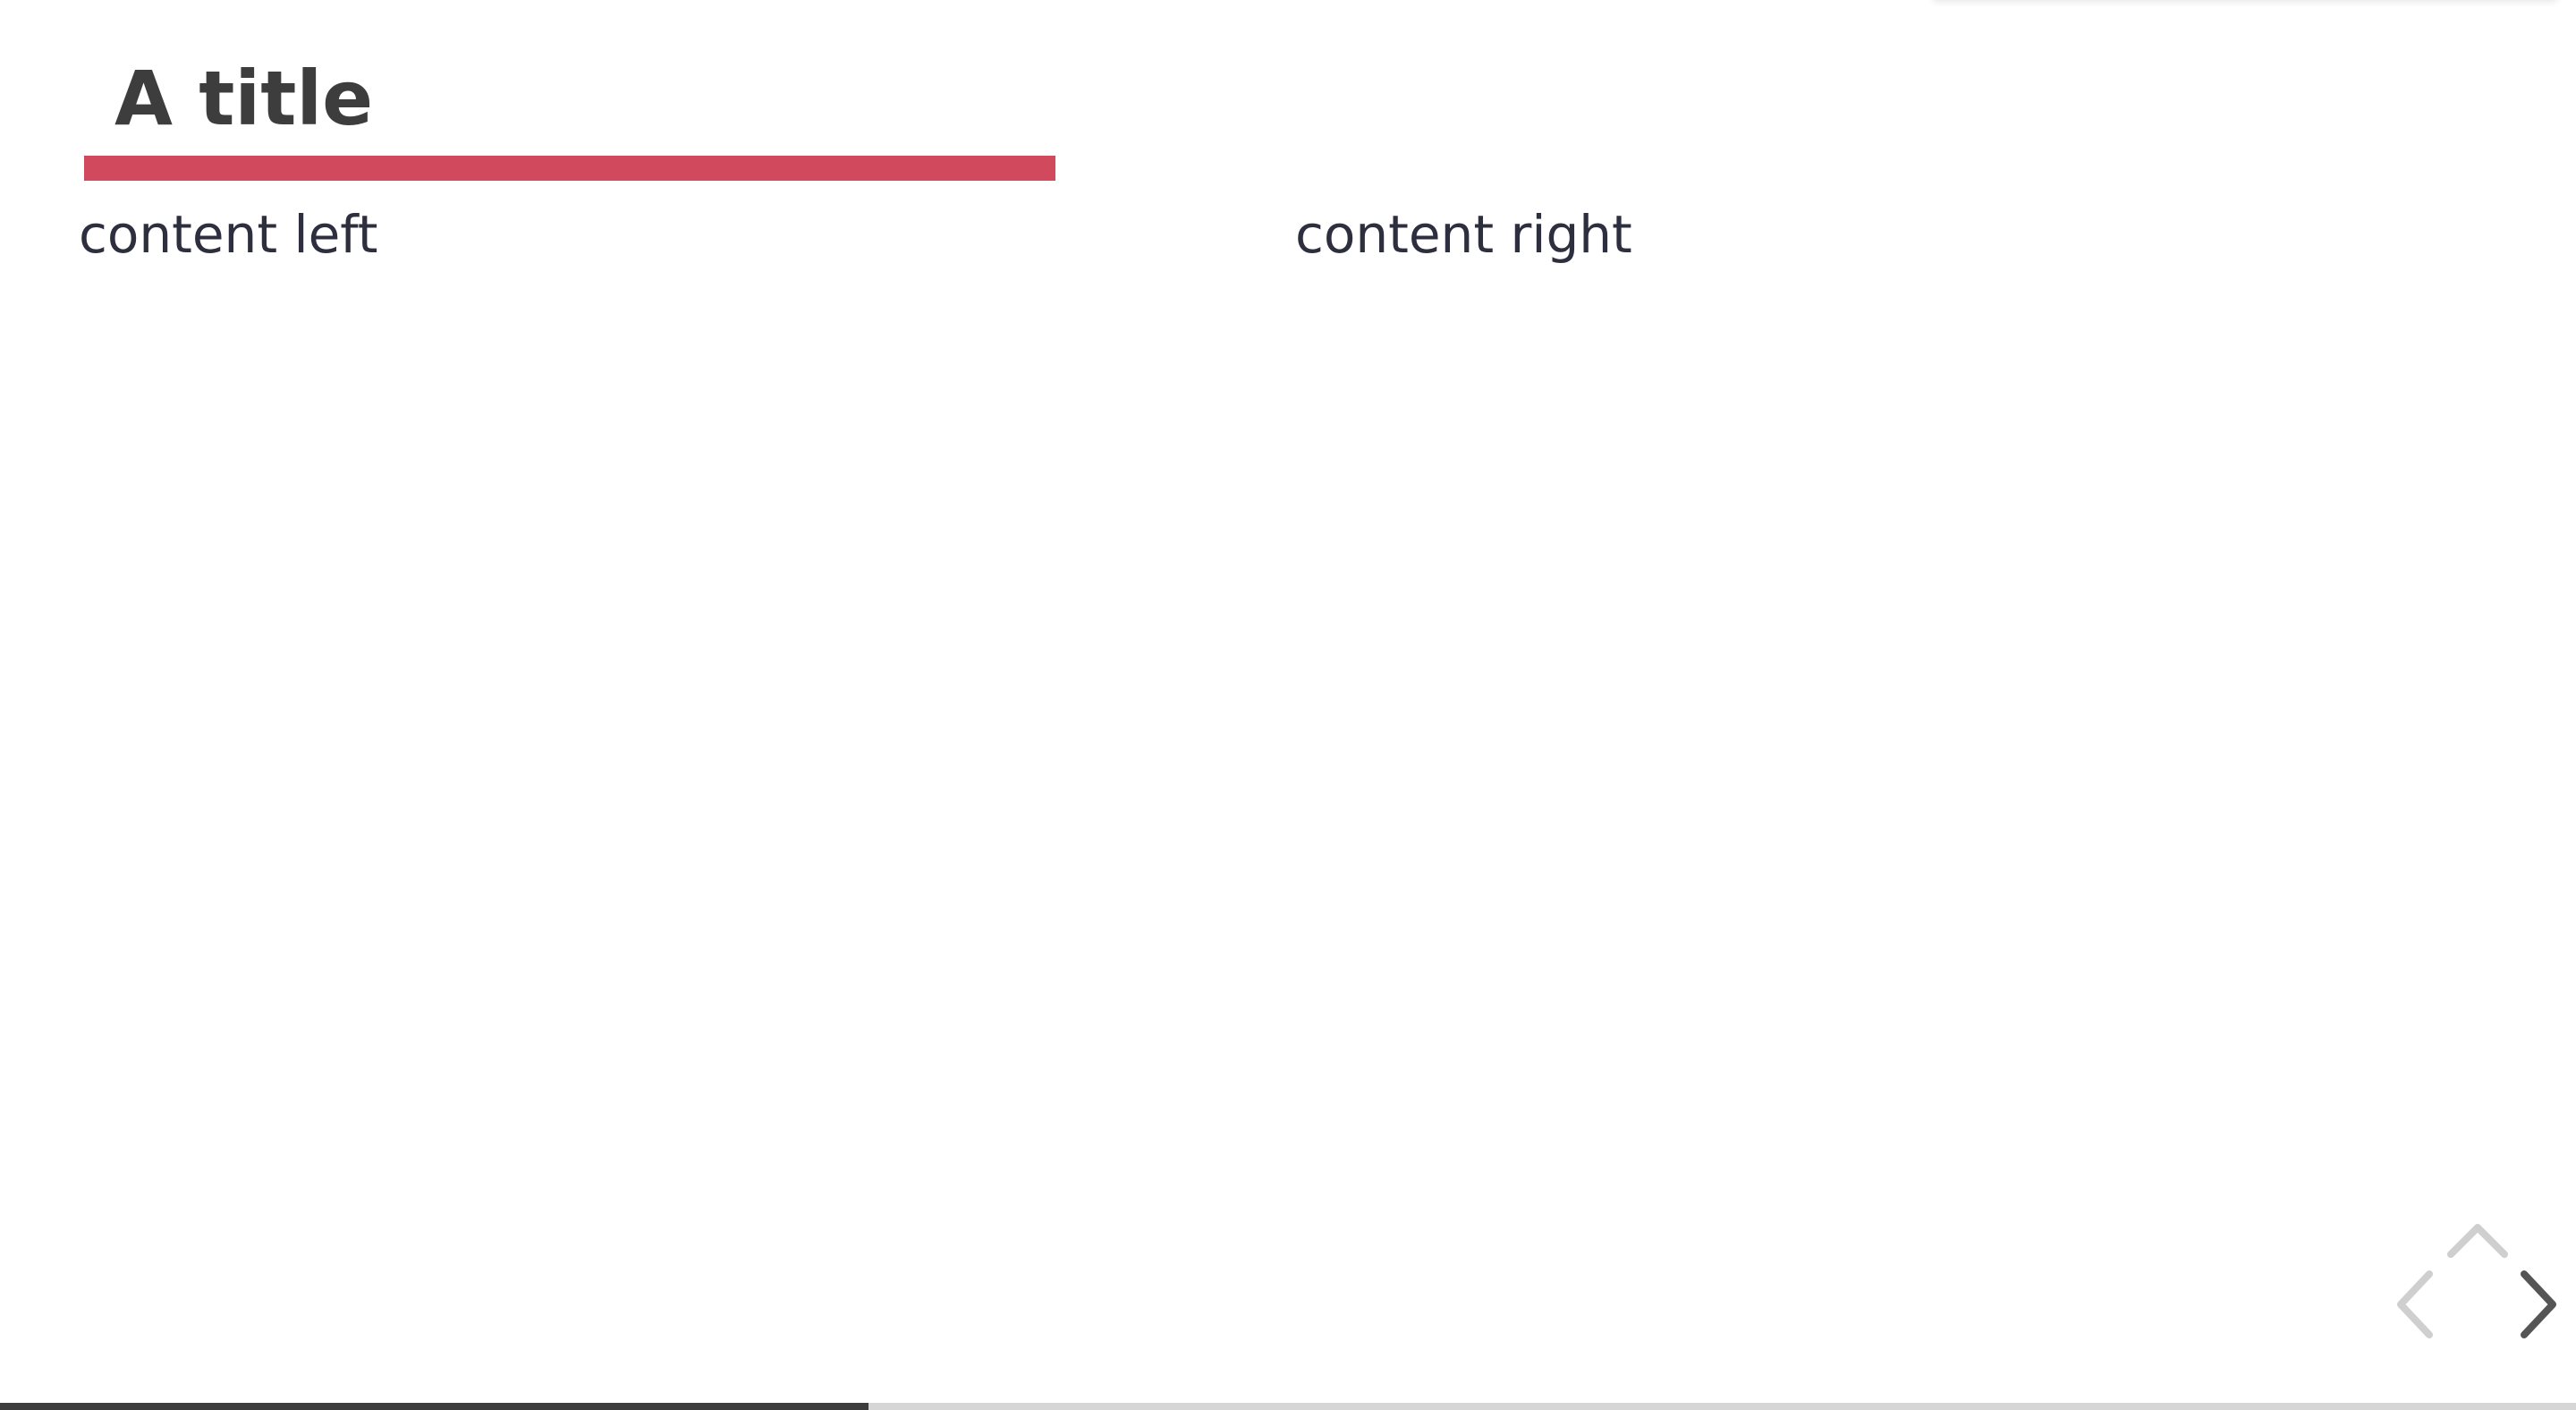 The height and width of the screenshot is (1410, 2576). What do you see at coordinates (228, 235) in the screenshot?
I see `content-left: content left` at bounding box center [228, 235].